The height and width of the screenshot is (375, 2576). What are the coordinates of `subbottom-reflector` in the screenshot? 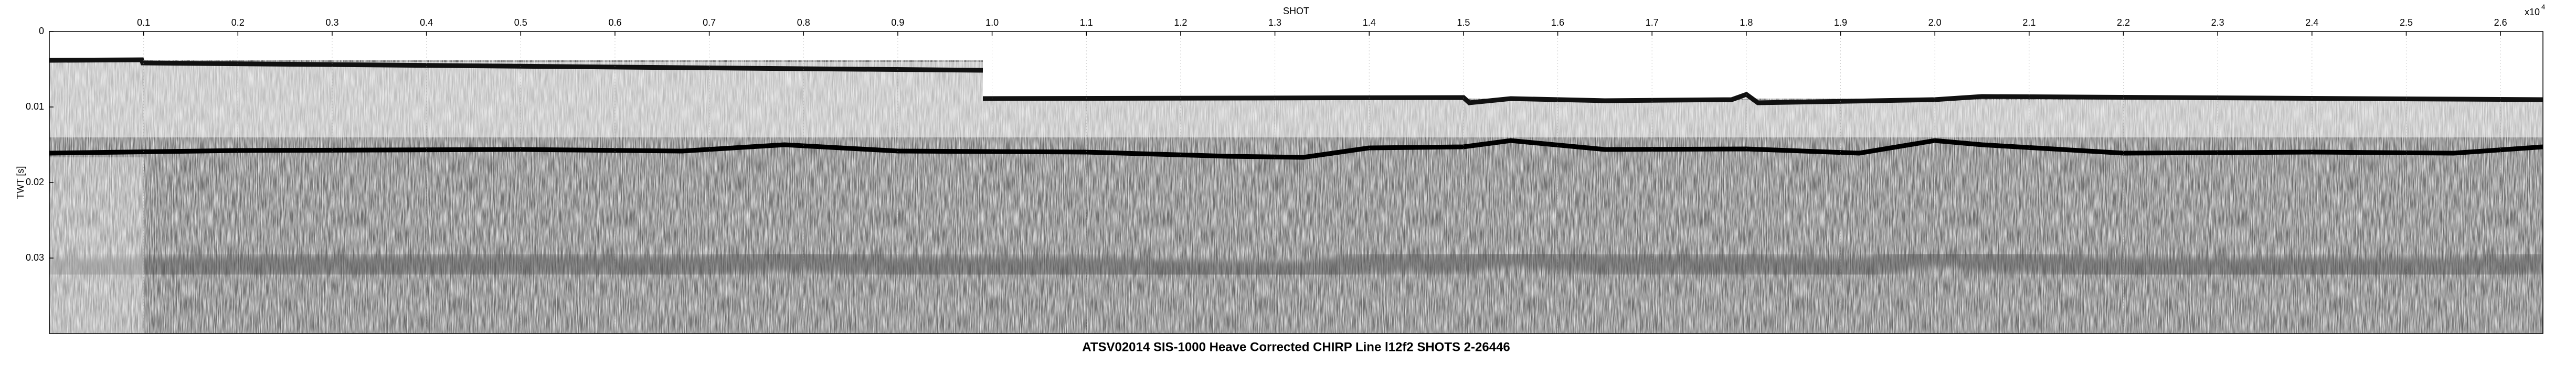 It's located at (1296, 149).